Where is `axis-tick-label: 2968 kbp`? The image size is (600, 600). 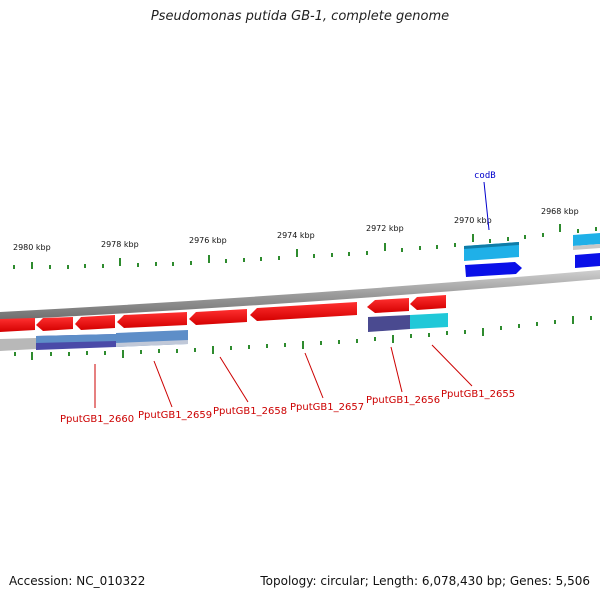
axis-tick-label: 2968 kbp is located at coordinates (560, 211).